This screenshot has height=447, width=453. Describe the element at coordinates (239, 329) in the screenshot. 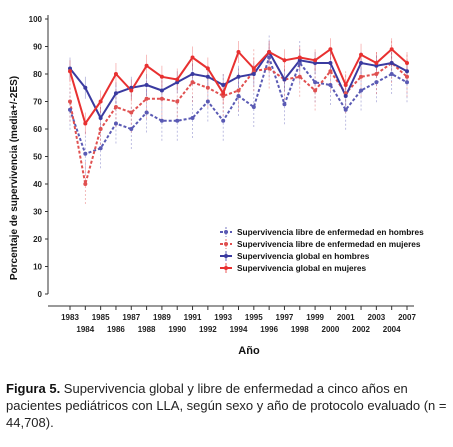

I see `x-tick-label: 1994` at that location.